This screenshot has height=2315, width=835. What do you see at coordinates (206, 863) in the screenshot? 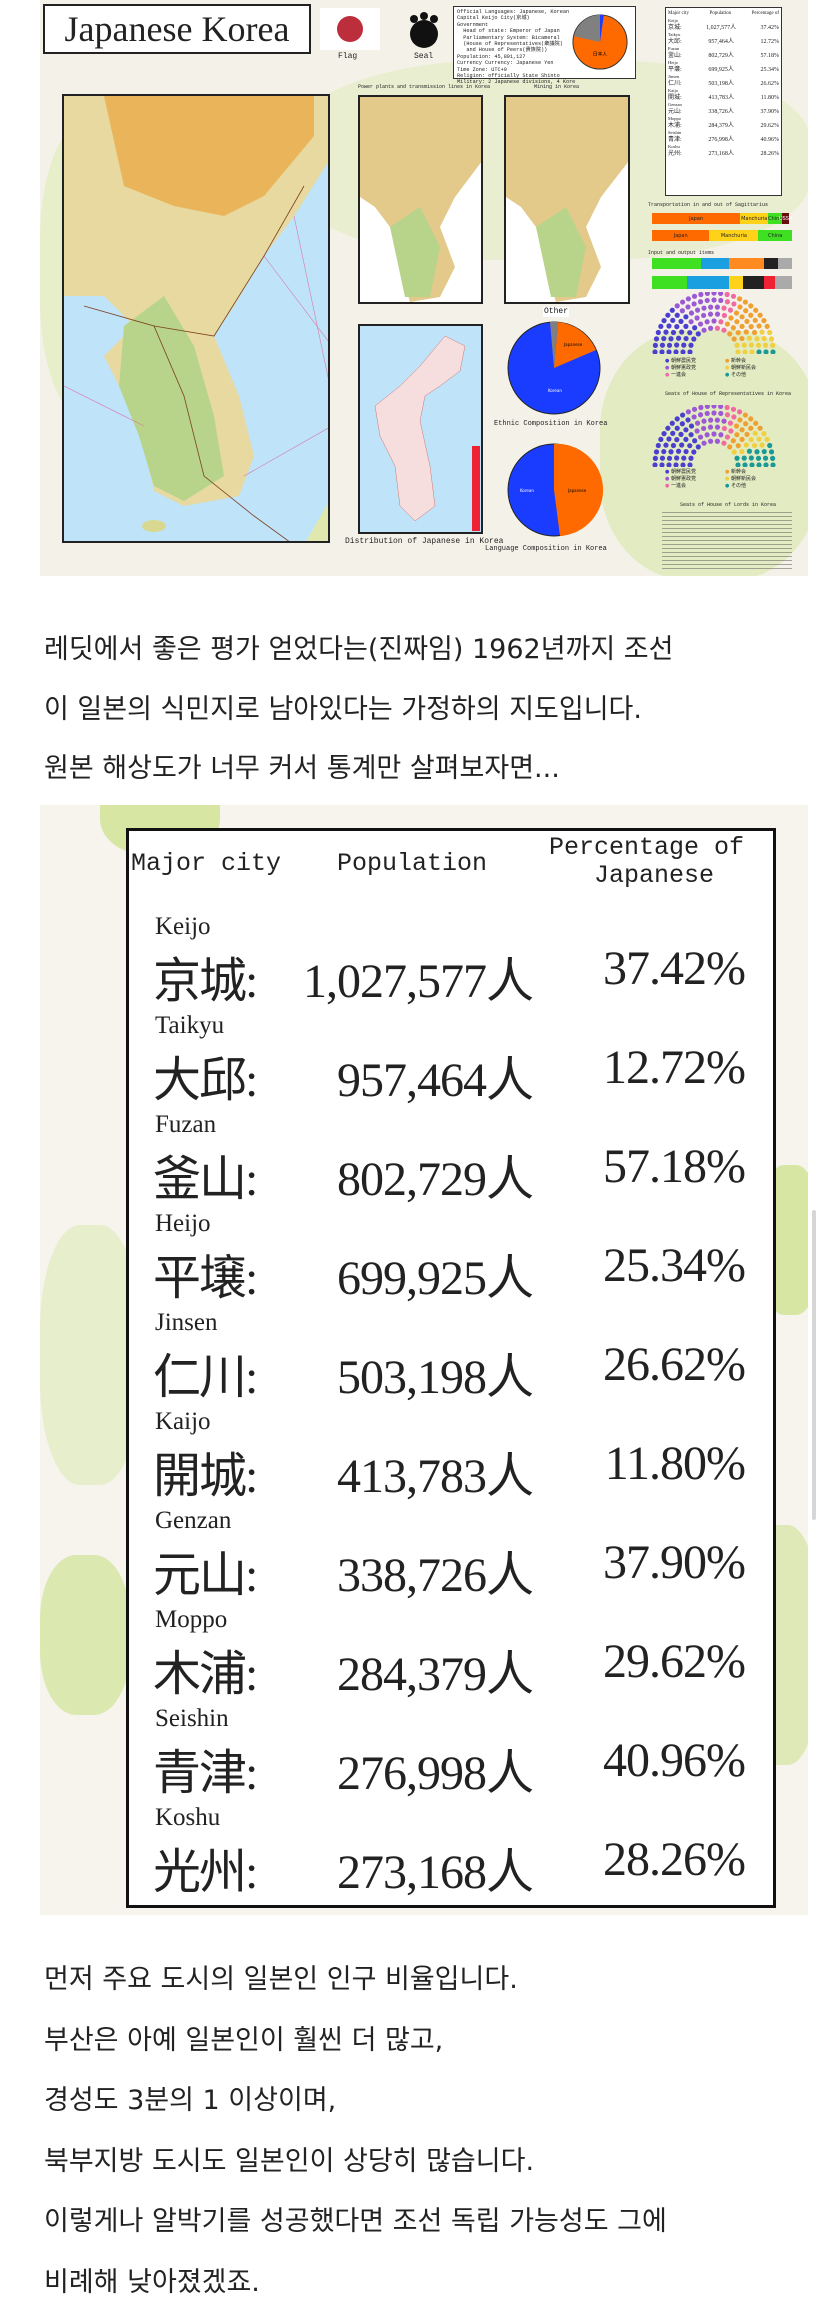
I see `header-major-city: Major city` at bounding box center [206, 863].